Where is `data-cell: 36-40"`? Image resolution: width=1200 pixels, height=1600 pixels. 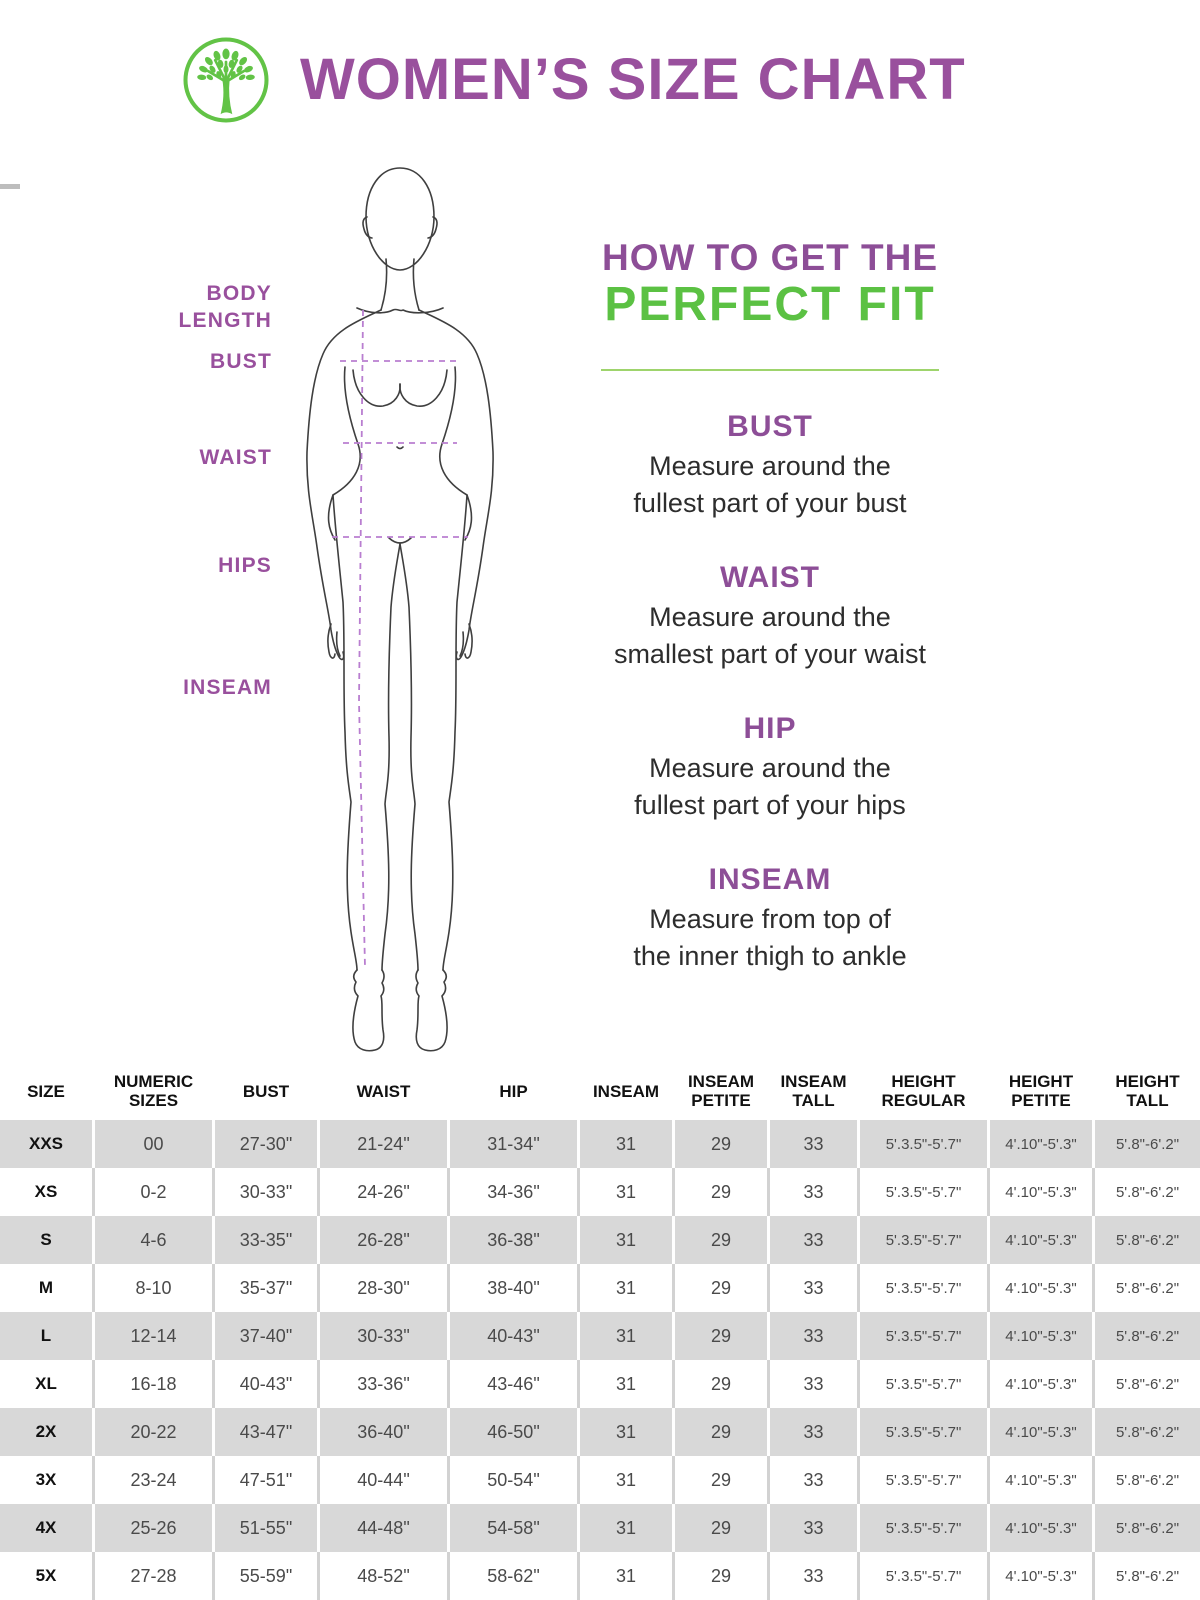
data-cell: 36-40" is located at coordinates (385, 1432).